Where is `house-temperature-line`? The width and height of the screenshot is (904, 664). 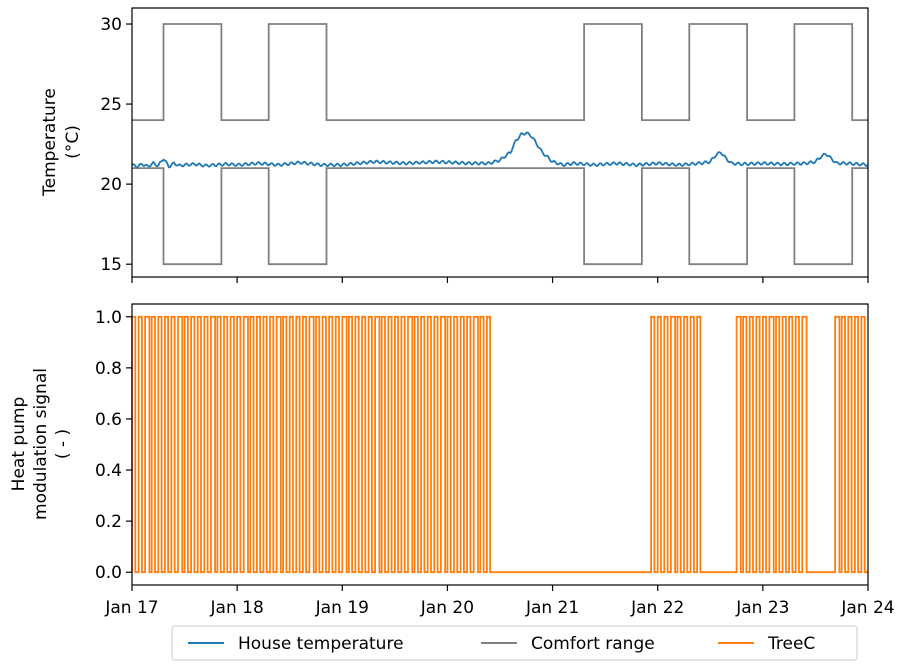
house-temperature-line is located at coordinates (500, 150).